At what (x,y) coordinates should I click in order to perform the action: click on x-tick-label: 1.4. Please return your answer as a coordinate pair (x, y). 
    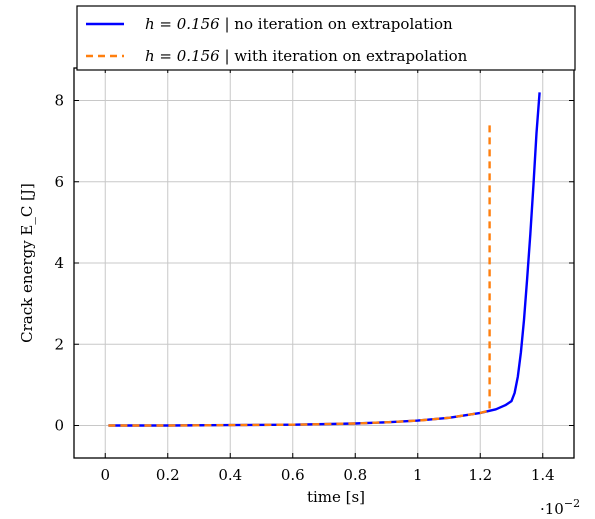
    Looking at the image, I should click on (543, 475).